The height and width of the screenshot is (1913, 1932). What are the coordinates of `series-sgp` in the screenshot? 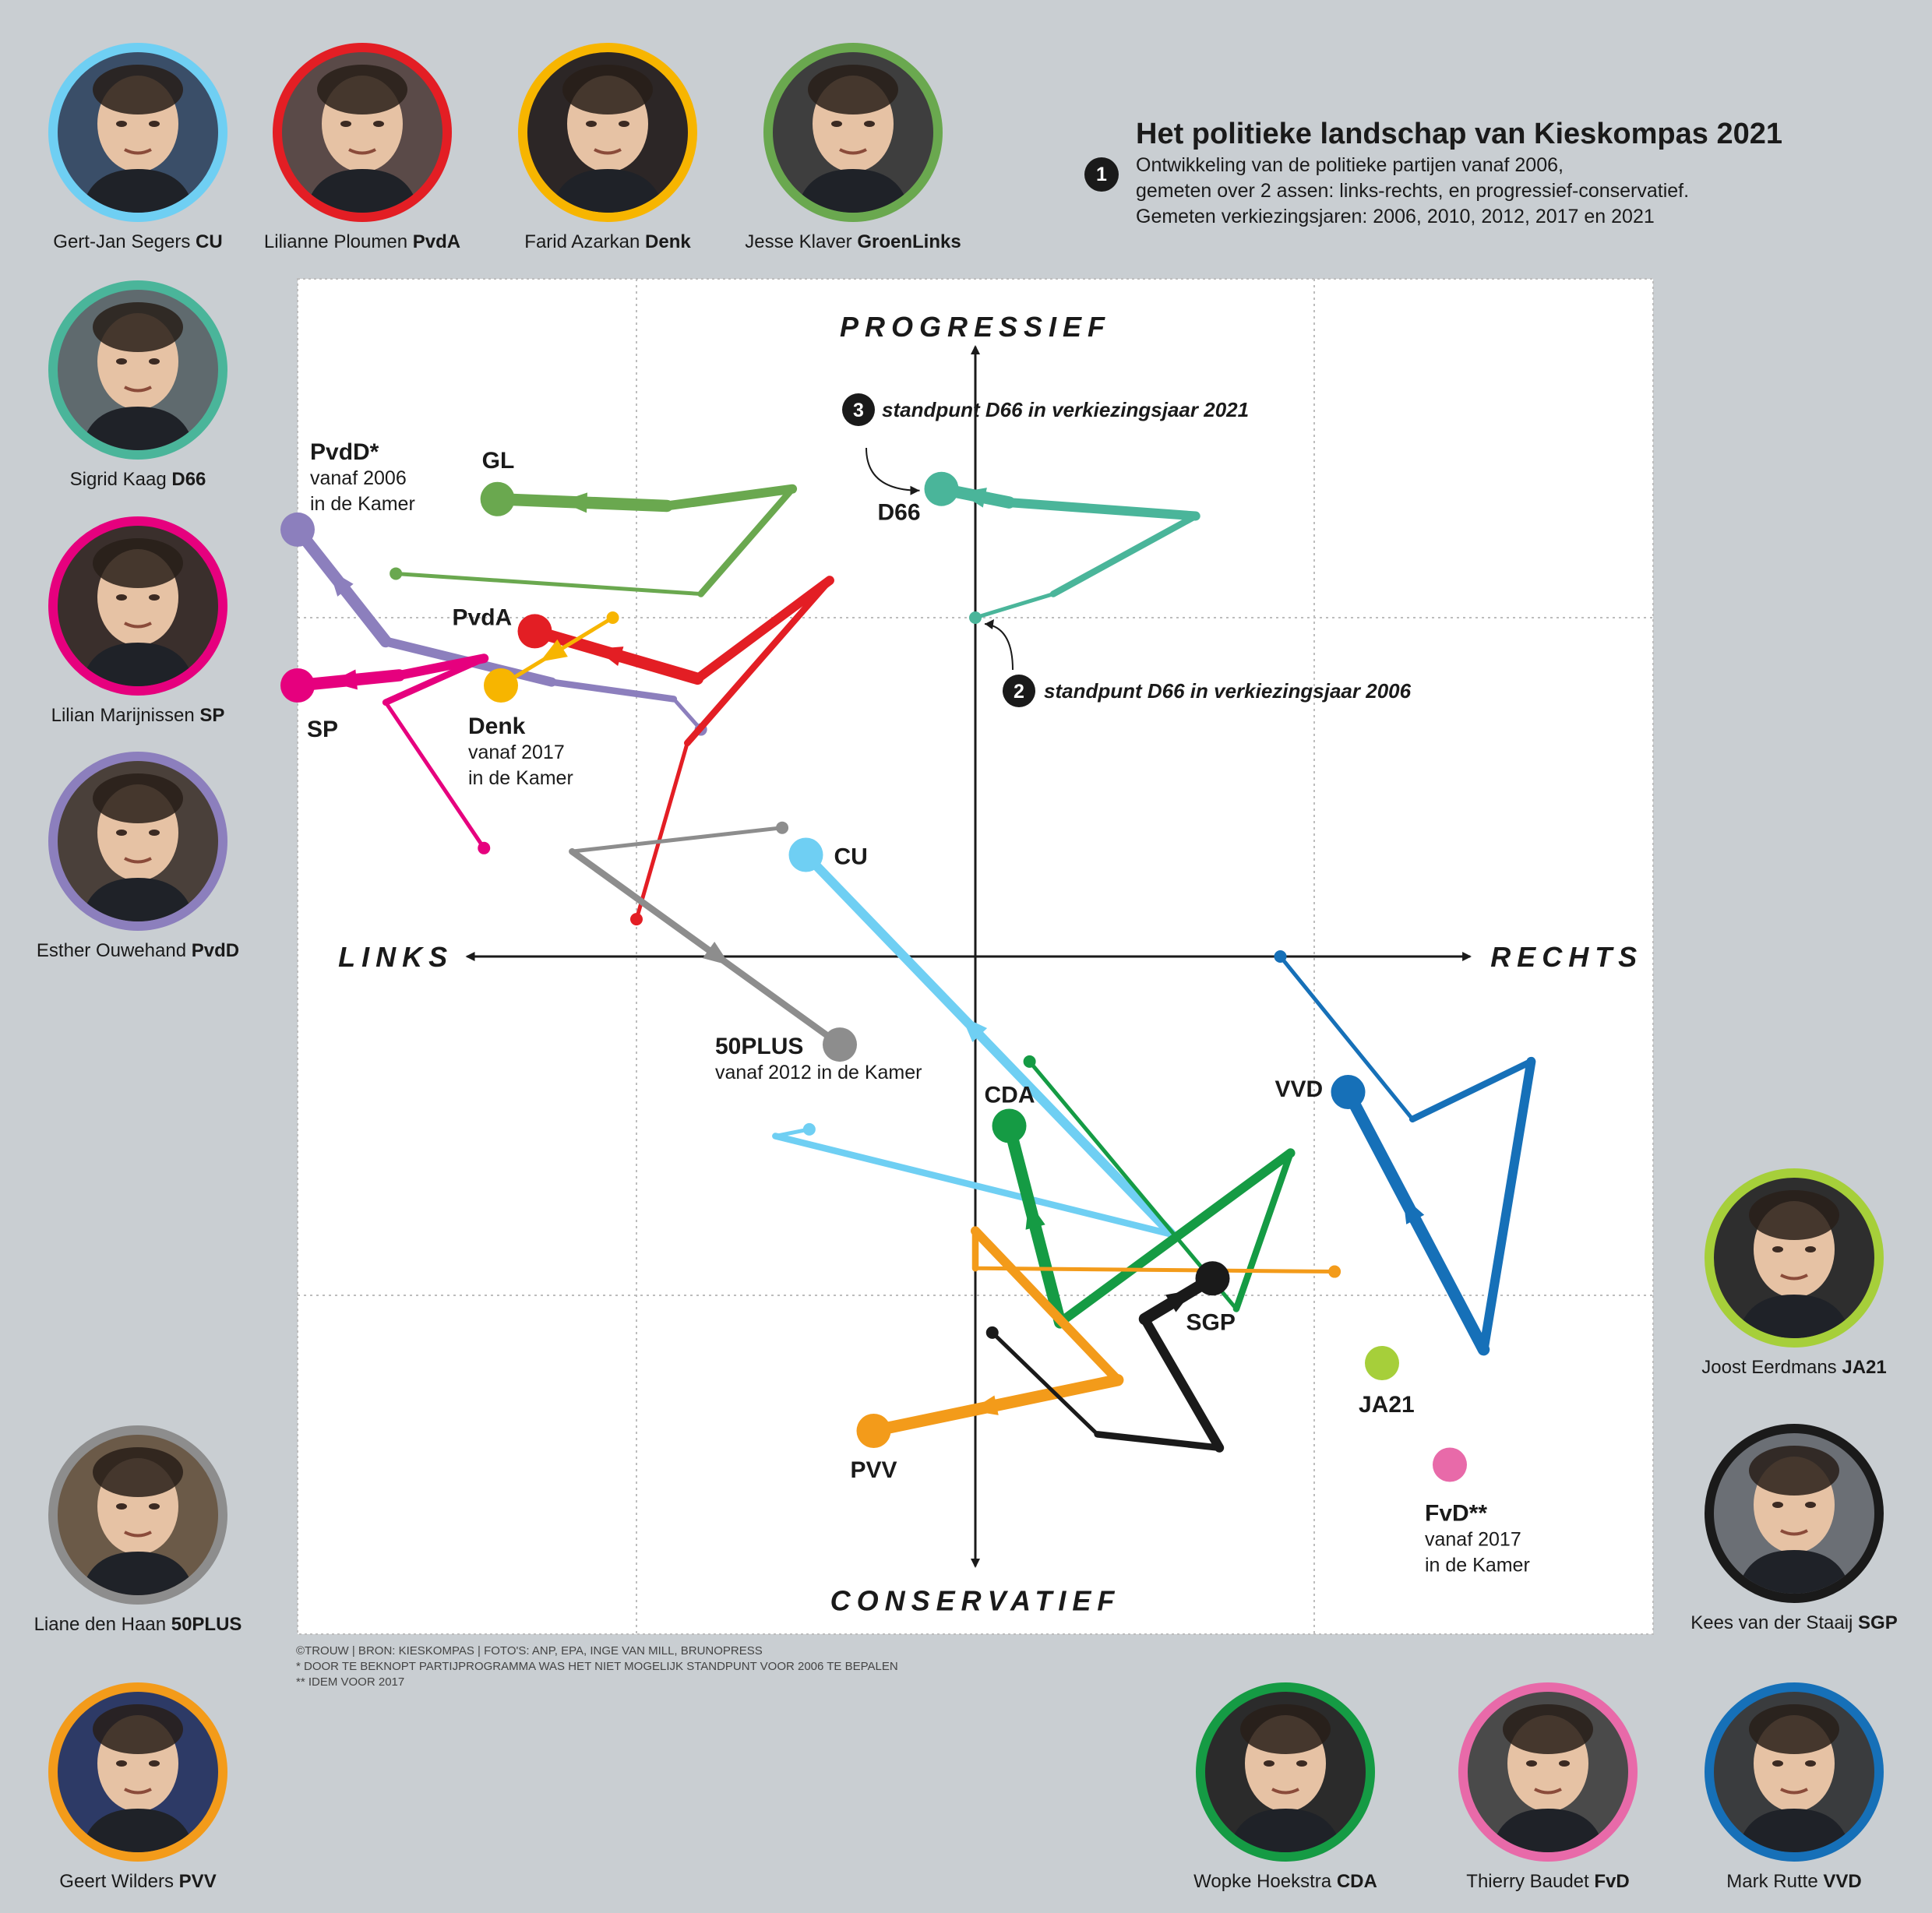 It's located at (1107, 1357).